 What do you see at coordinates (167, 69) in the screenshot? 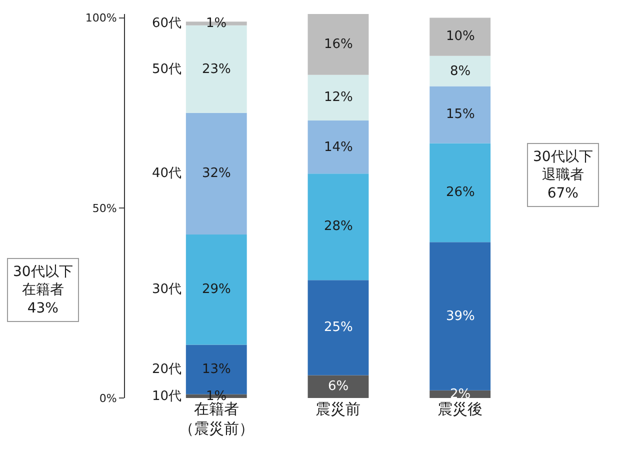
I see `series-label: 50代` at bounding box center [167, 69].